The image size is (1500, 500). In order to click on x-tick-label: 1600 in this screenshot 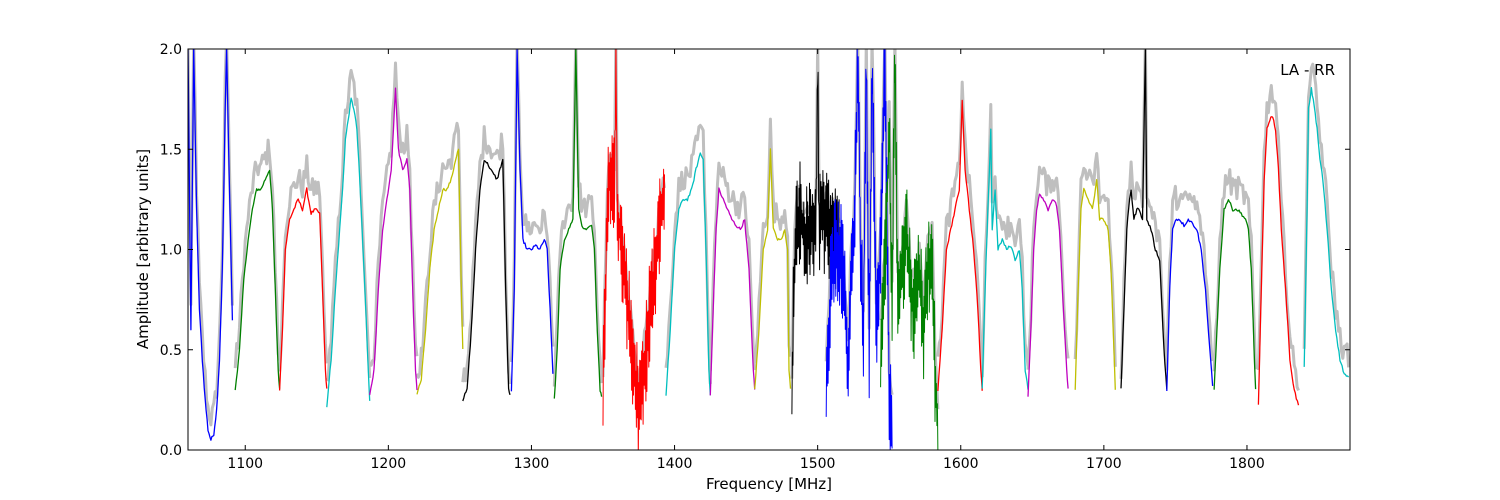, I will do `click(961, 464)`.